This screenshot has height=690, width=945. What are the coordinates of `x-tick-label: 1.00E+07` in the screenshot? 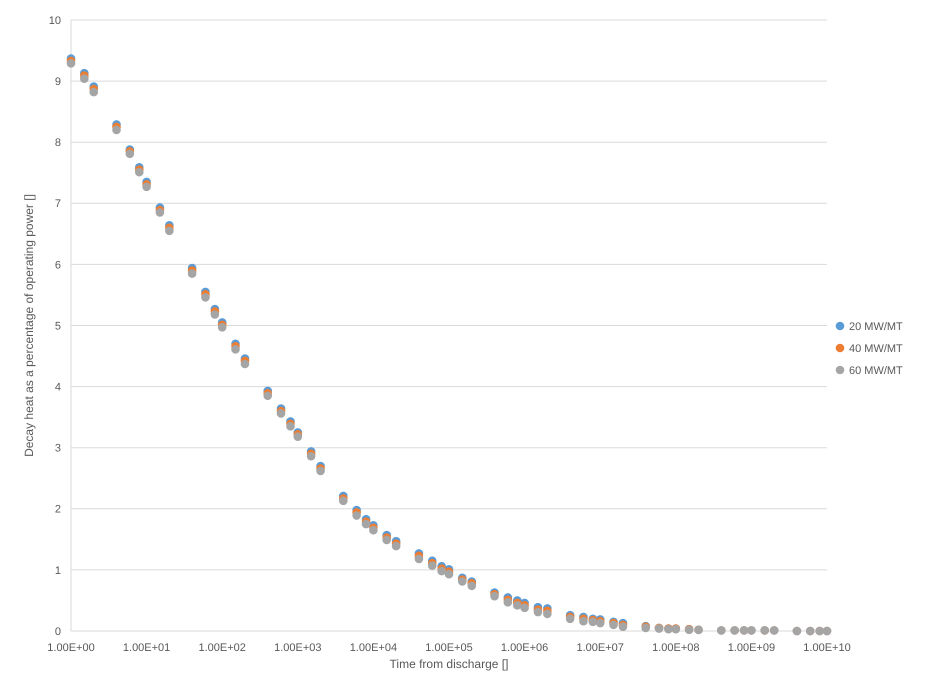 It's located at (600, 648).